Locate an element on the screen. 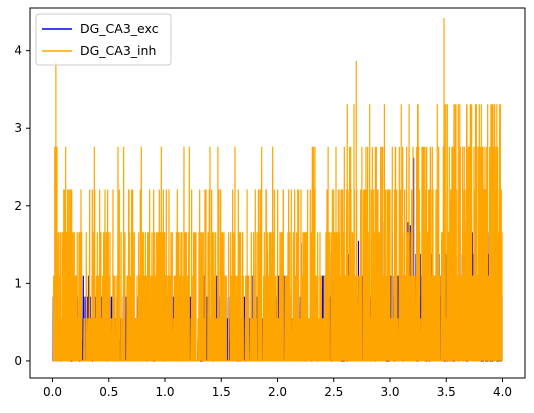 This screenshot has width=534, height=413. legend-box is located at coordinates (103, 39).